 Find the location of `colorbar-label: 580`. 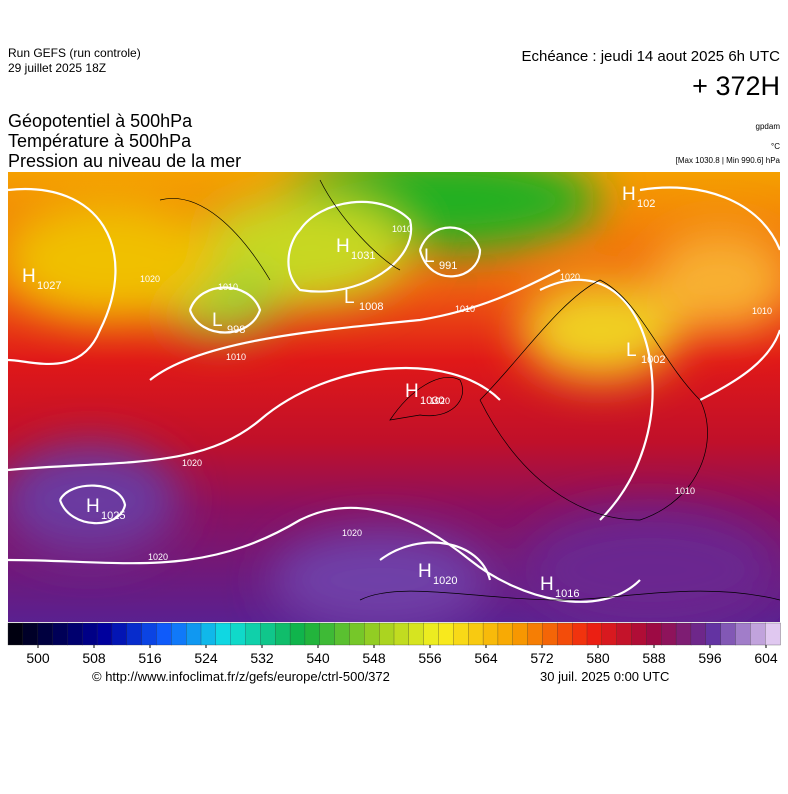

colorbar-label: 580 is located at coordinates (598, 658).